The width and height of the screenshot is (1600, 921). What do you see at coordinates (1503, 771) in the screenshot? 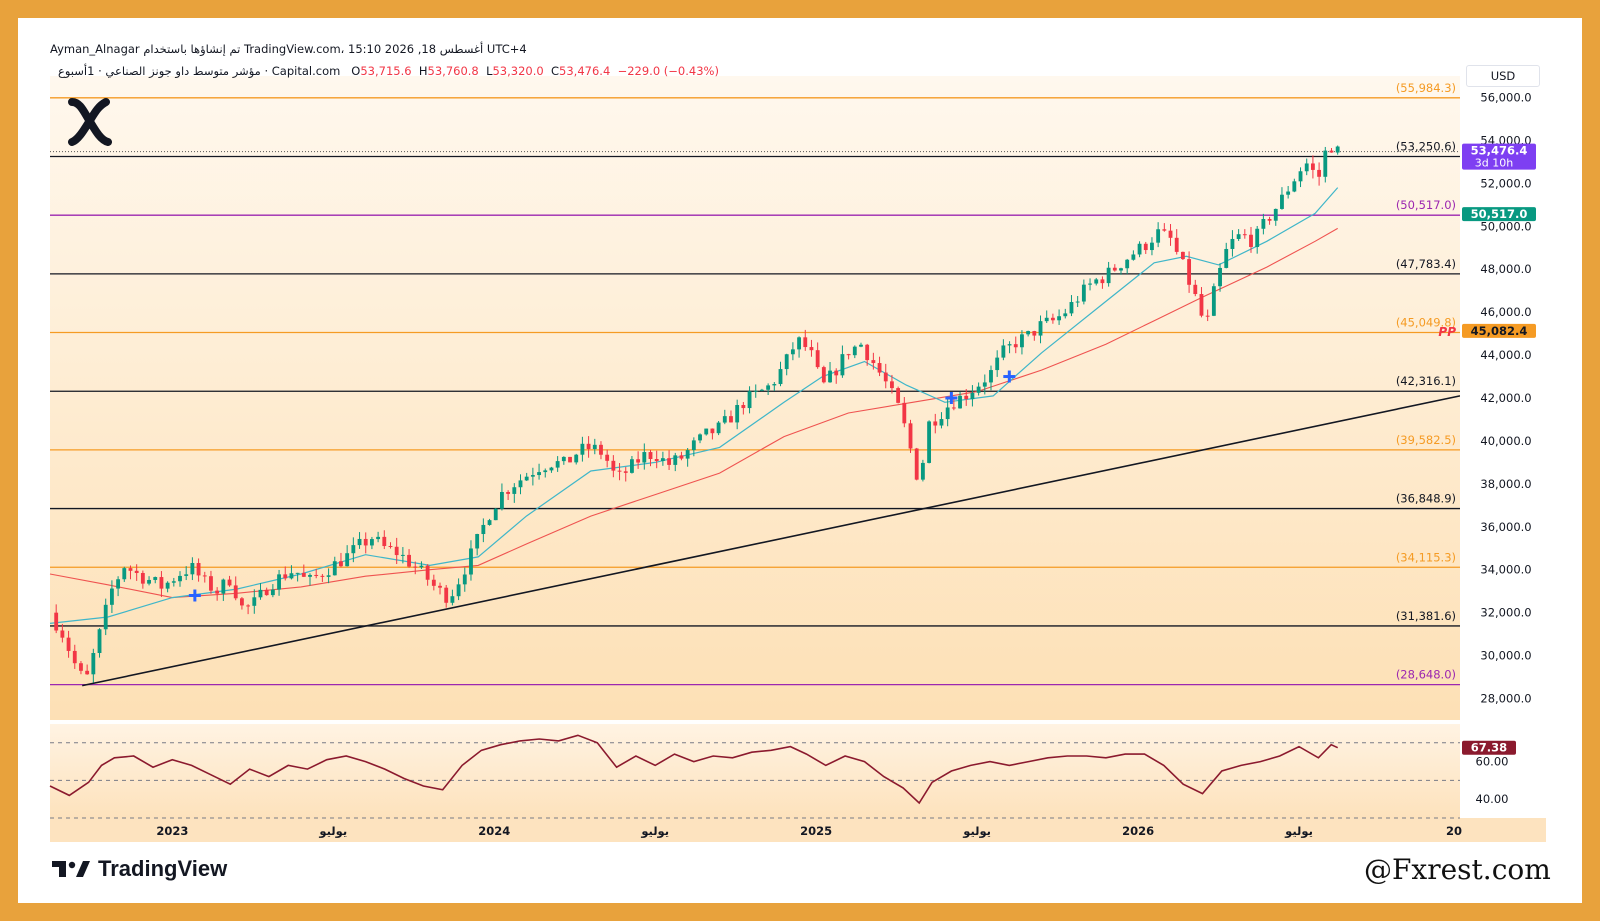
I see `rsi-scale` at bounding box center [1503, 771].